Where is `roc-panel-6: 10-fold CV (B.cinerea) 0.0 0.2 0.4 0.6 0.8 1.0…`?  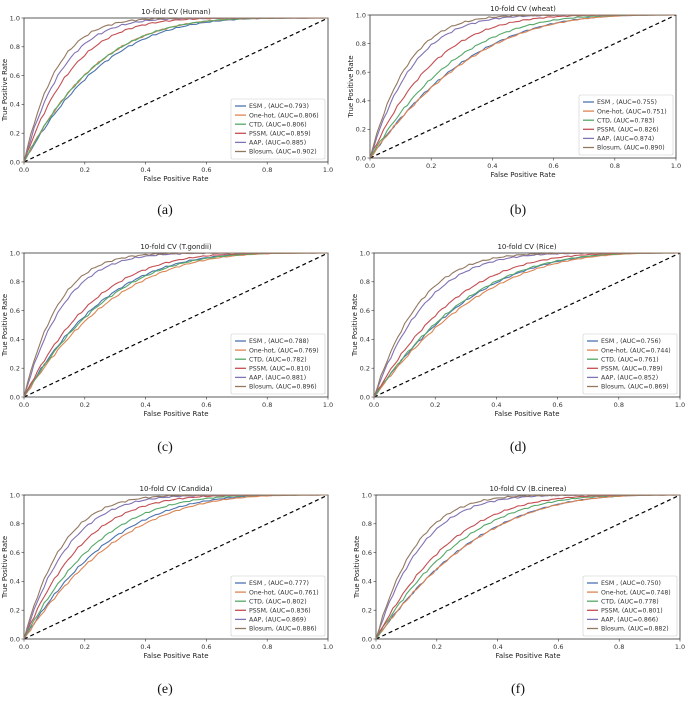 roc-panel-6: 10-fold CV (B.cinerea) 0.0 0.2 0.4 0.6 0.8 1.0… is located at coordinates (519, 591).